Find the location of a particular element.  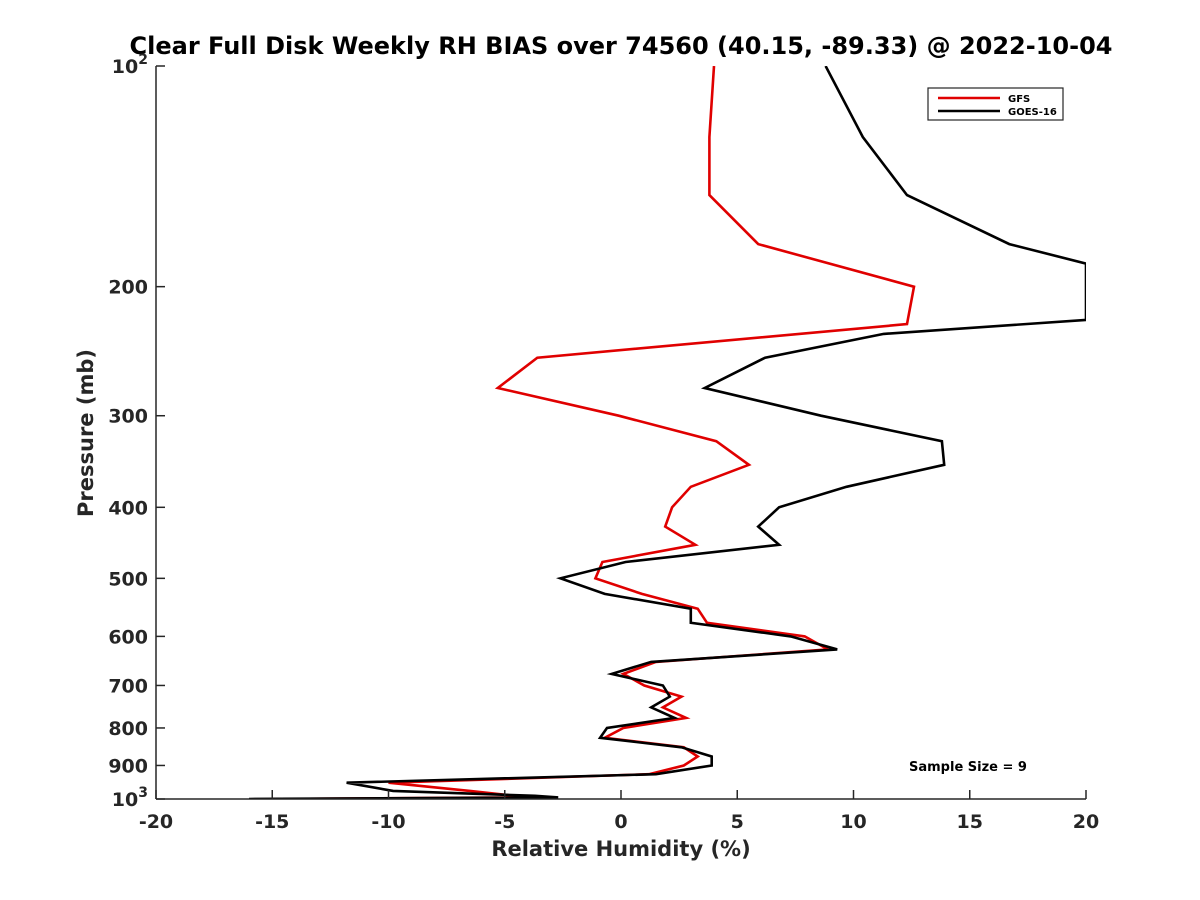

y-tick-label: 10² is located at coordinates (130, 65).